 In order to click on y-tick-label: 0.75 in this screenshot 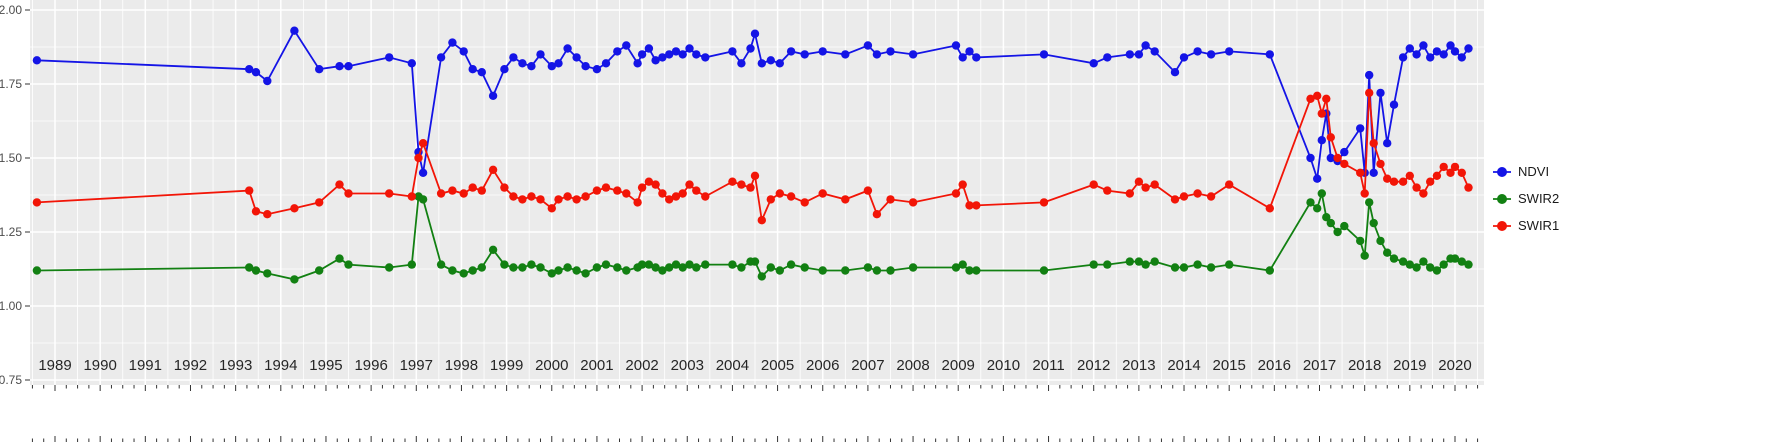, I will do `click(11, 380)`.